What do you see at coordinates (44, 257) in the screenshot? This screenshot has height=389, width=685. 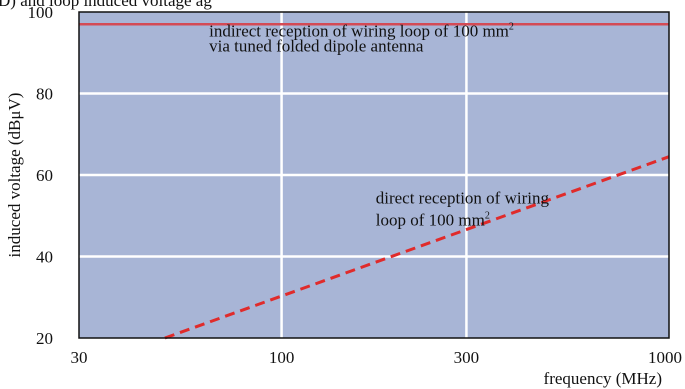 I see `y-tick-label: 40` at bounding box center [44, 257].